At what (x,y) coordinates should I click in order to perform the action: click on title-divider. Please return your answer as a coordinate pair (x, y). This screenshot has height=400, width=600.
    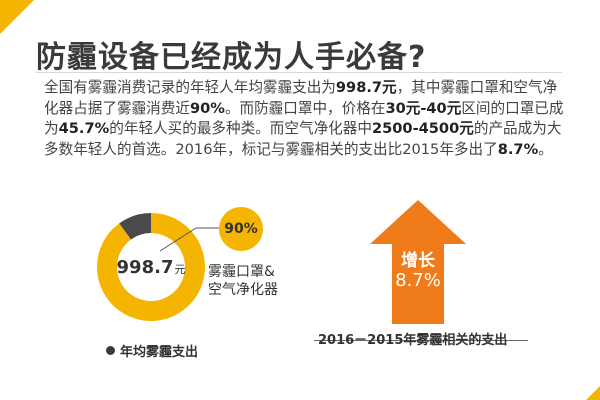
    Looking at the image, I should click on (299, 72).